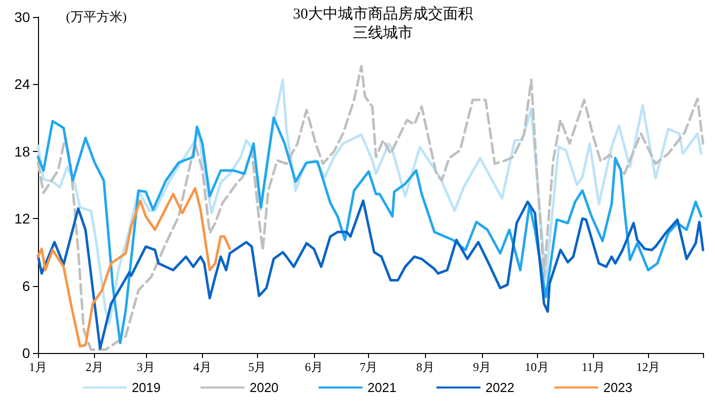  What do you see at coordinates (257, 367) in the screenshot?
I see `x-tick-label: 5月` at bounding box center [257, 367].